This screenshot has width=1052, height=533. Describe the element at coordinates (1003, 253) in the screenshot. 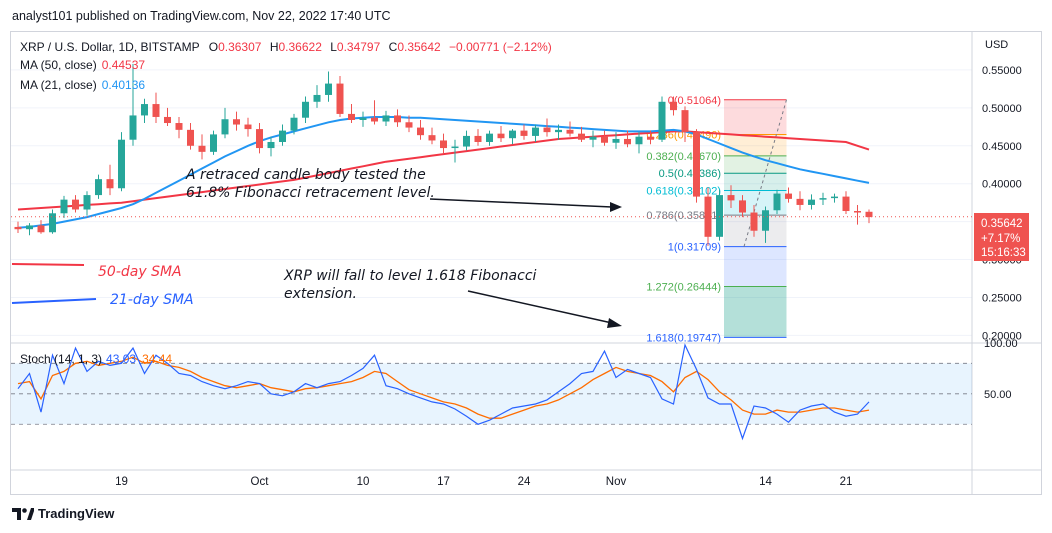

I see `price-tag-timer: 15:16:33` at that location.